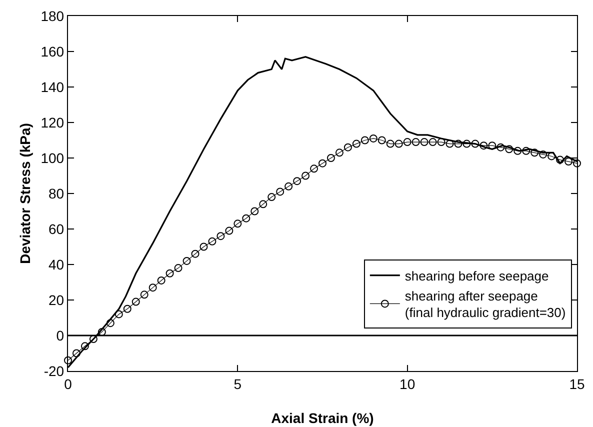  I want to click on x-tick-label: 5, so click(238, 384).